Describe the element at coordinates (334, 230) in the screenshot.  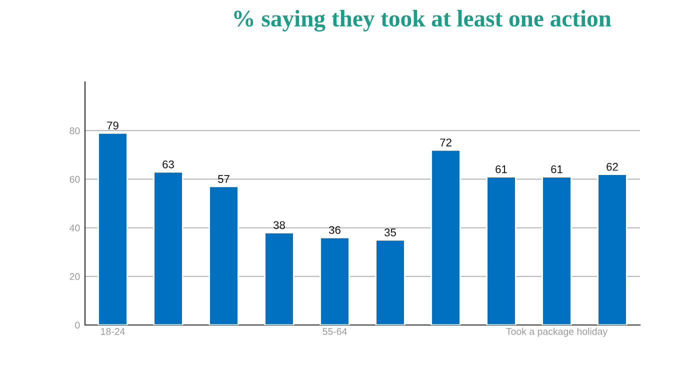
I see `data-label: 36` at that location.